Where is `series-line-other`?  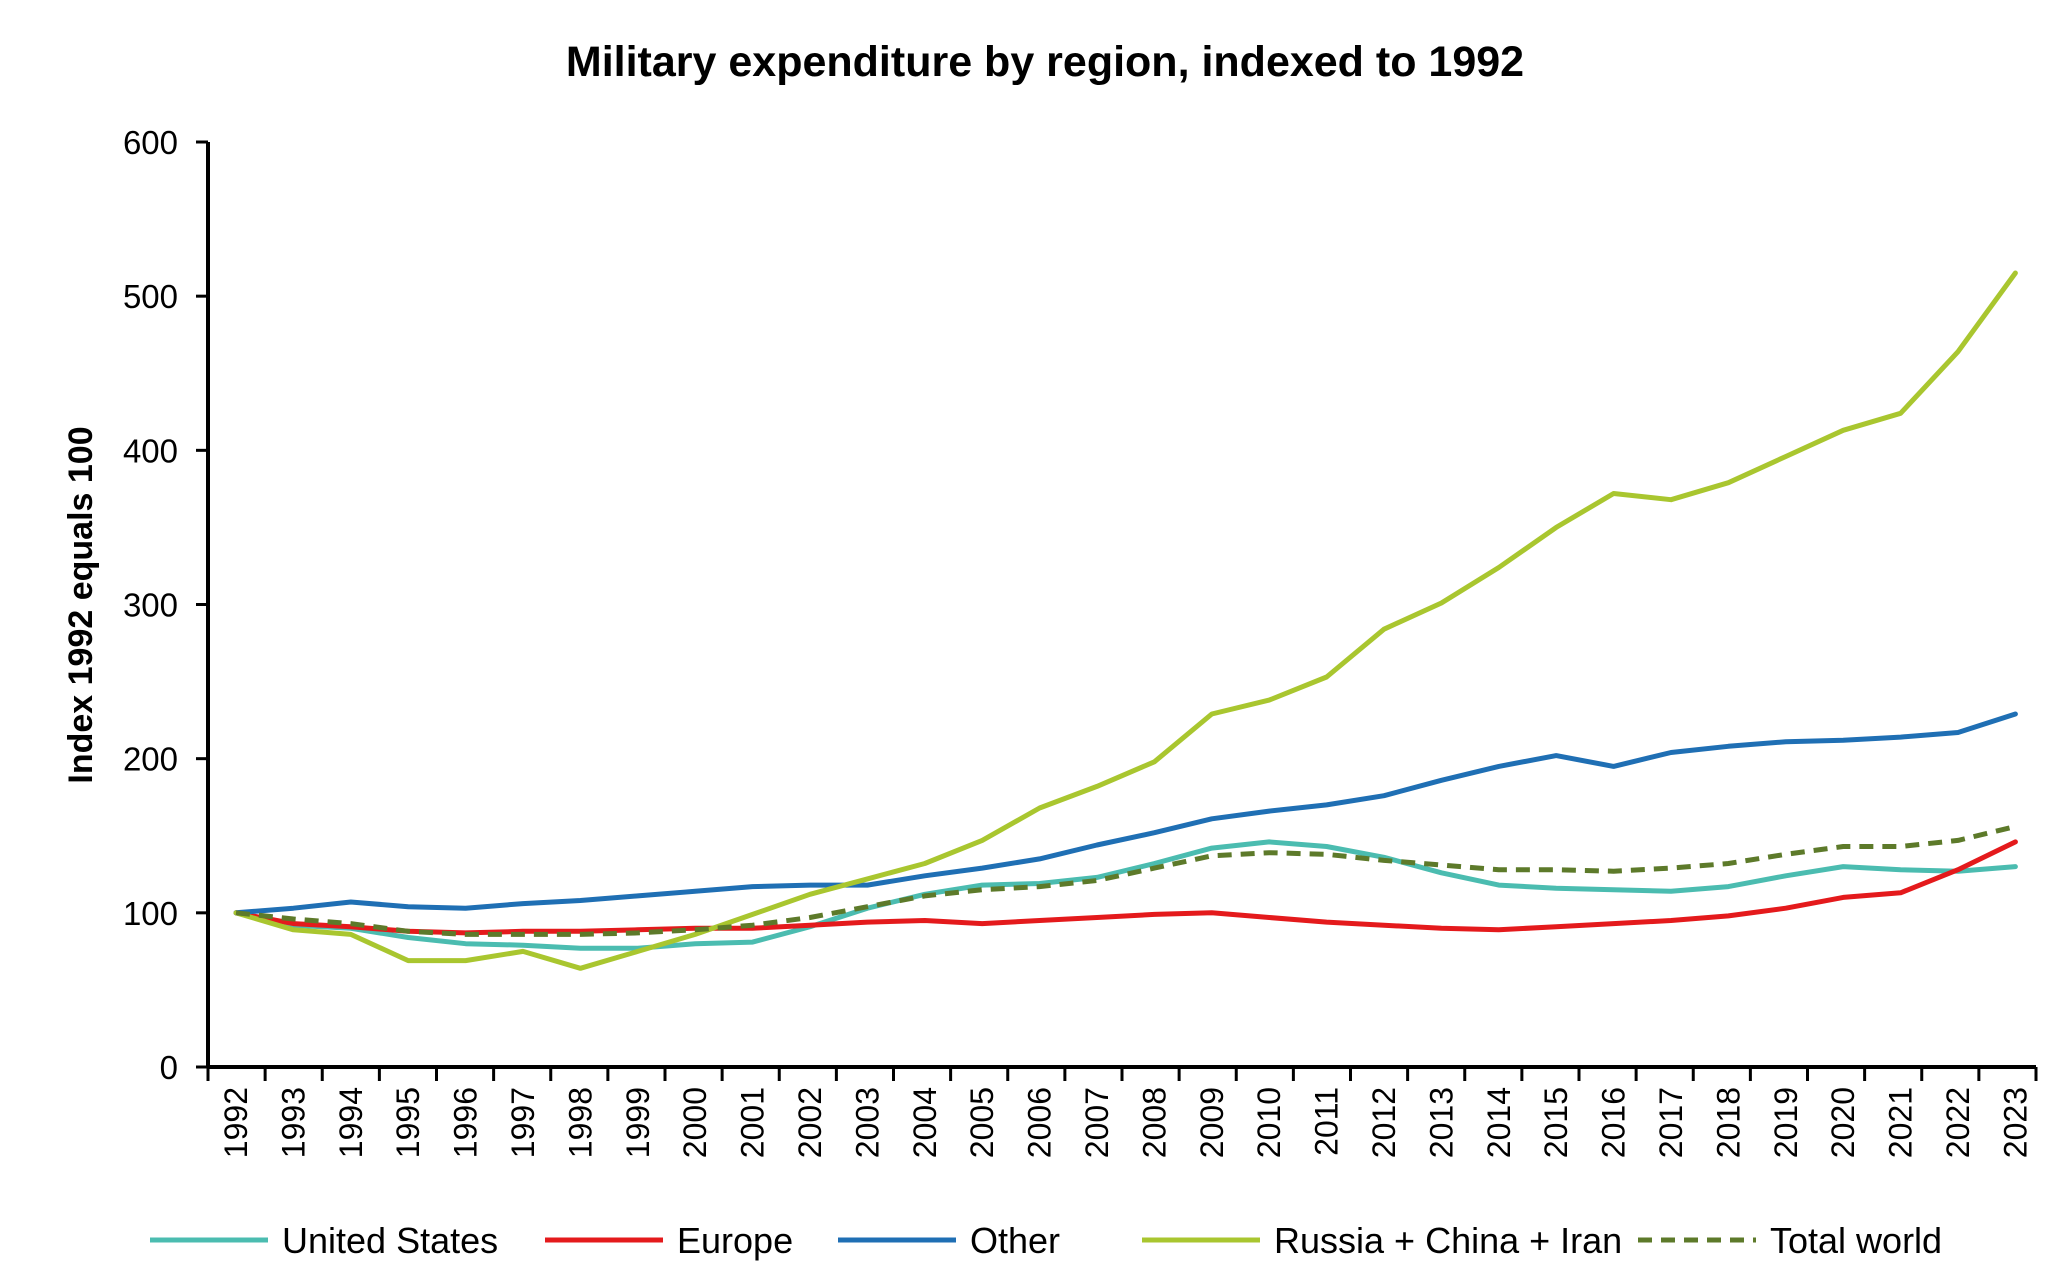 series-line-other is located at coordinates (1125, 813).